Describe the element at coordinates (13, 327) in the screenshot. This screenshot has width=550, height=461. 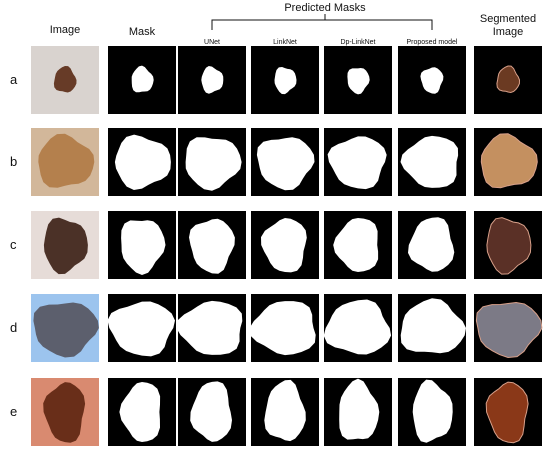
I see `row-label: d` at that location.